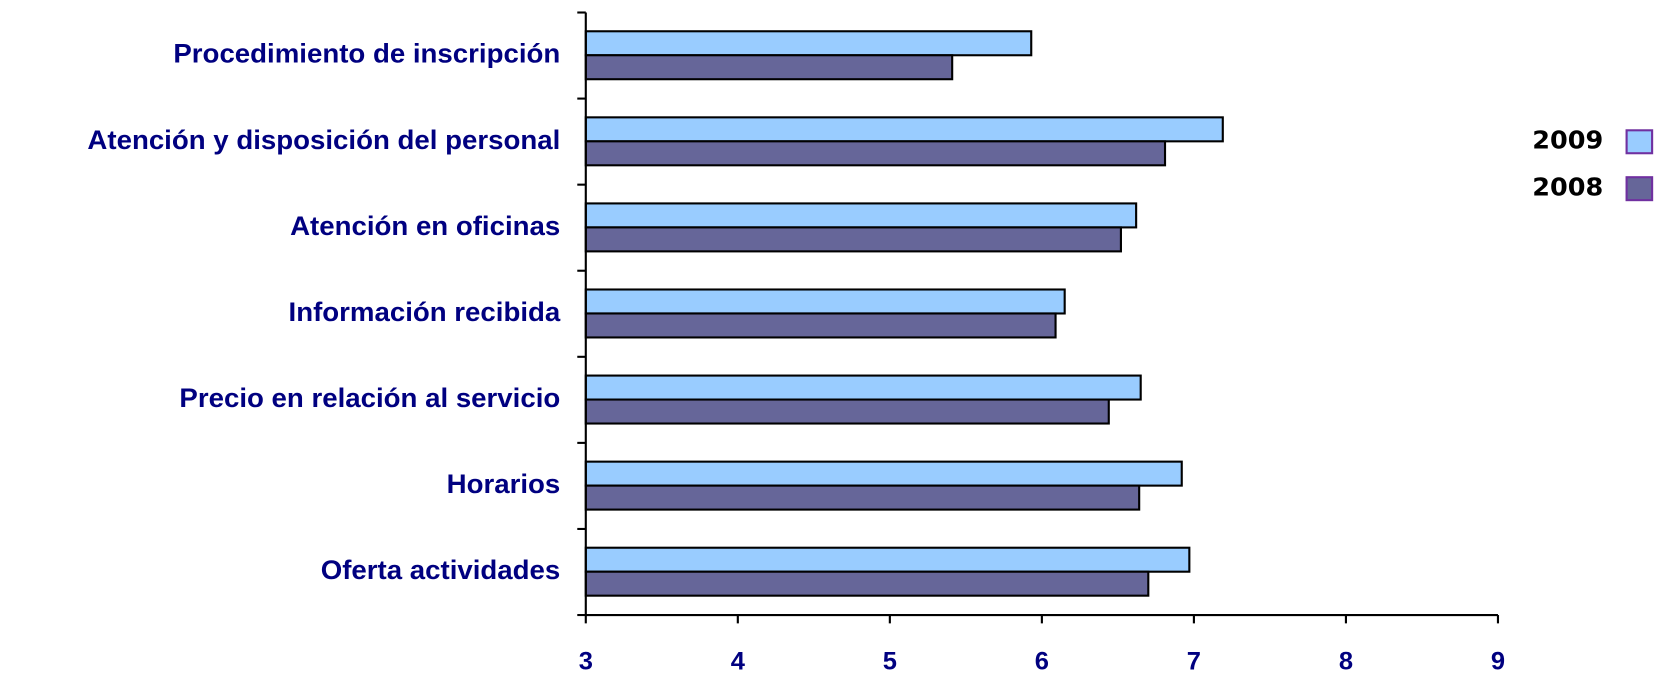 This screenshot has width=1667, height=688. I want to click on category-label: Oferta actividades, so click(441, 569).